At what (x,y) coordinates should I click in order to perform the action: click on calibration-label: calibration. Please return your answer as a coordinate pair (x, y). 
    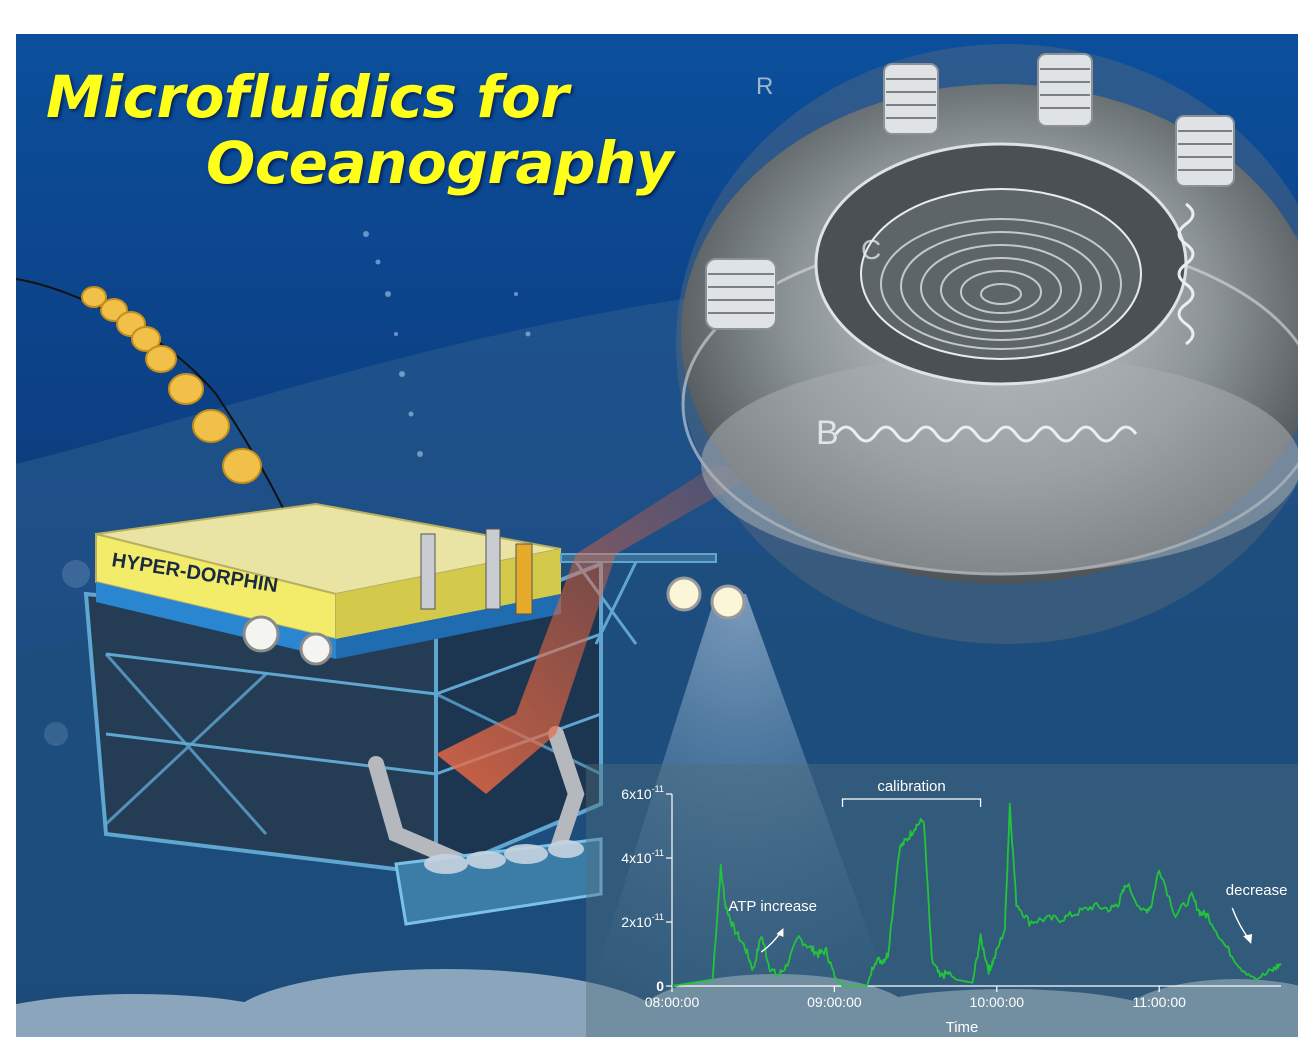
    Looking at the image, I should click on (911, 786).